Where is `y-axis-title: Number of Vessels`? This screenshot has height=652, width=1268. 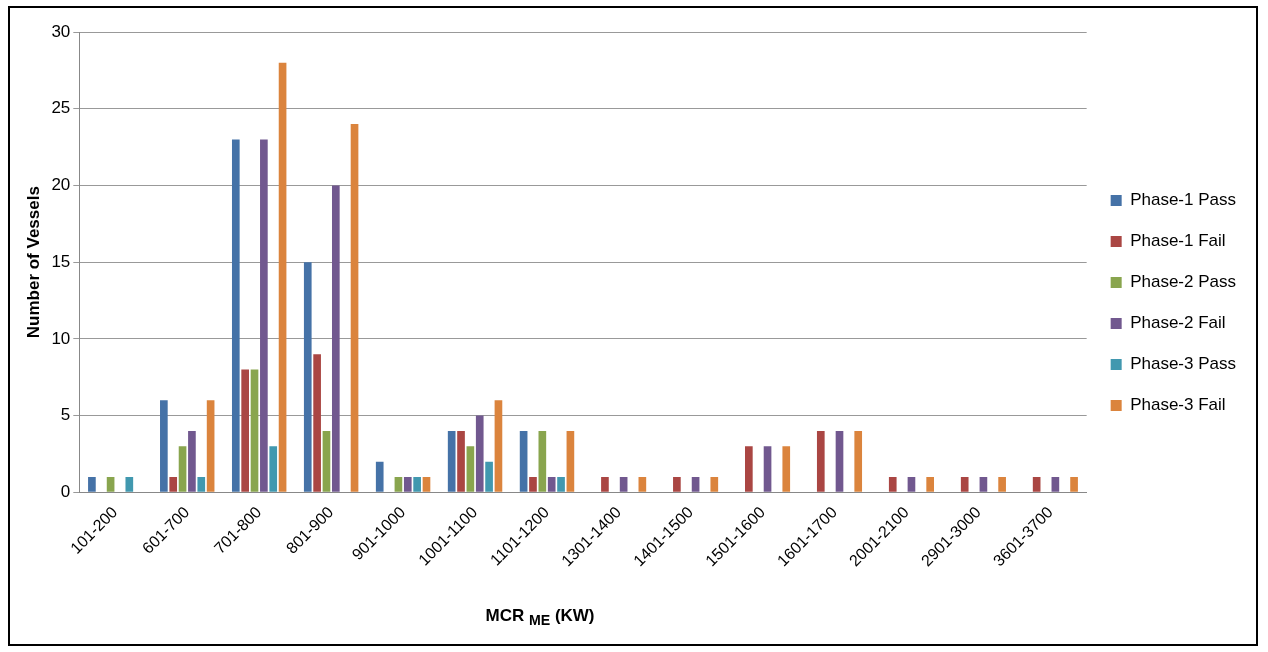
y-axis-title: Number of Vessels is located at coordinates (33, 262).